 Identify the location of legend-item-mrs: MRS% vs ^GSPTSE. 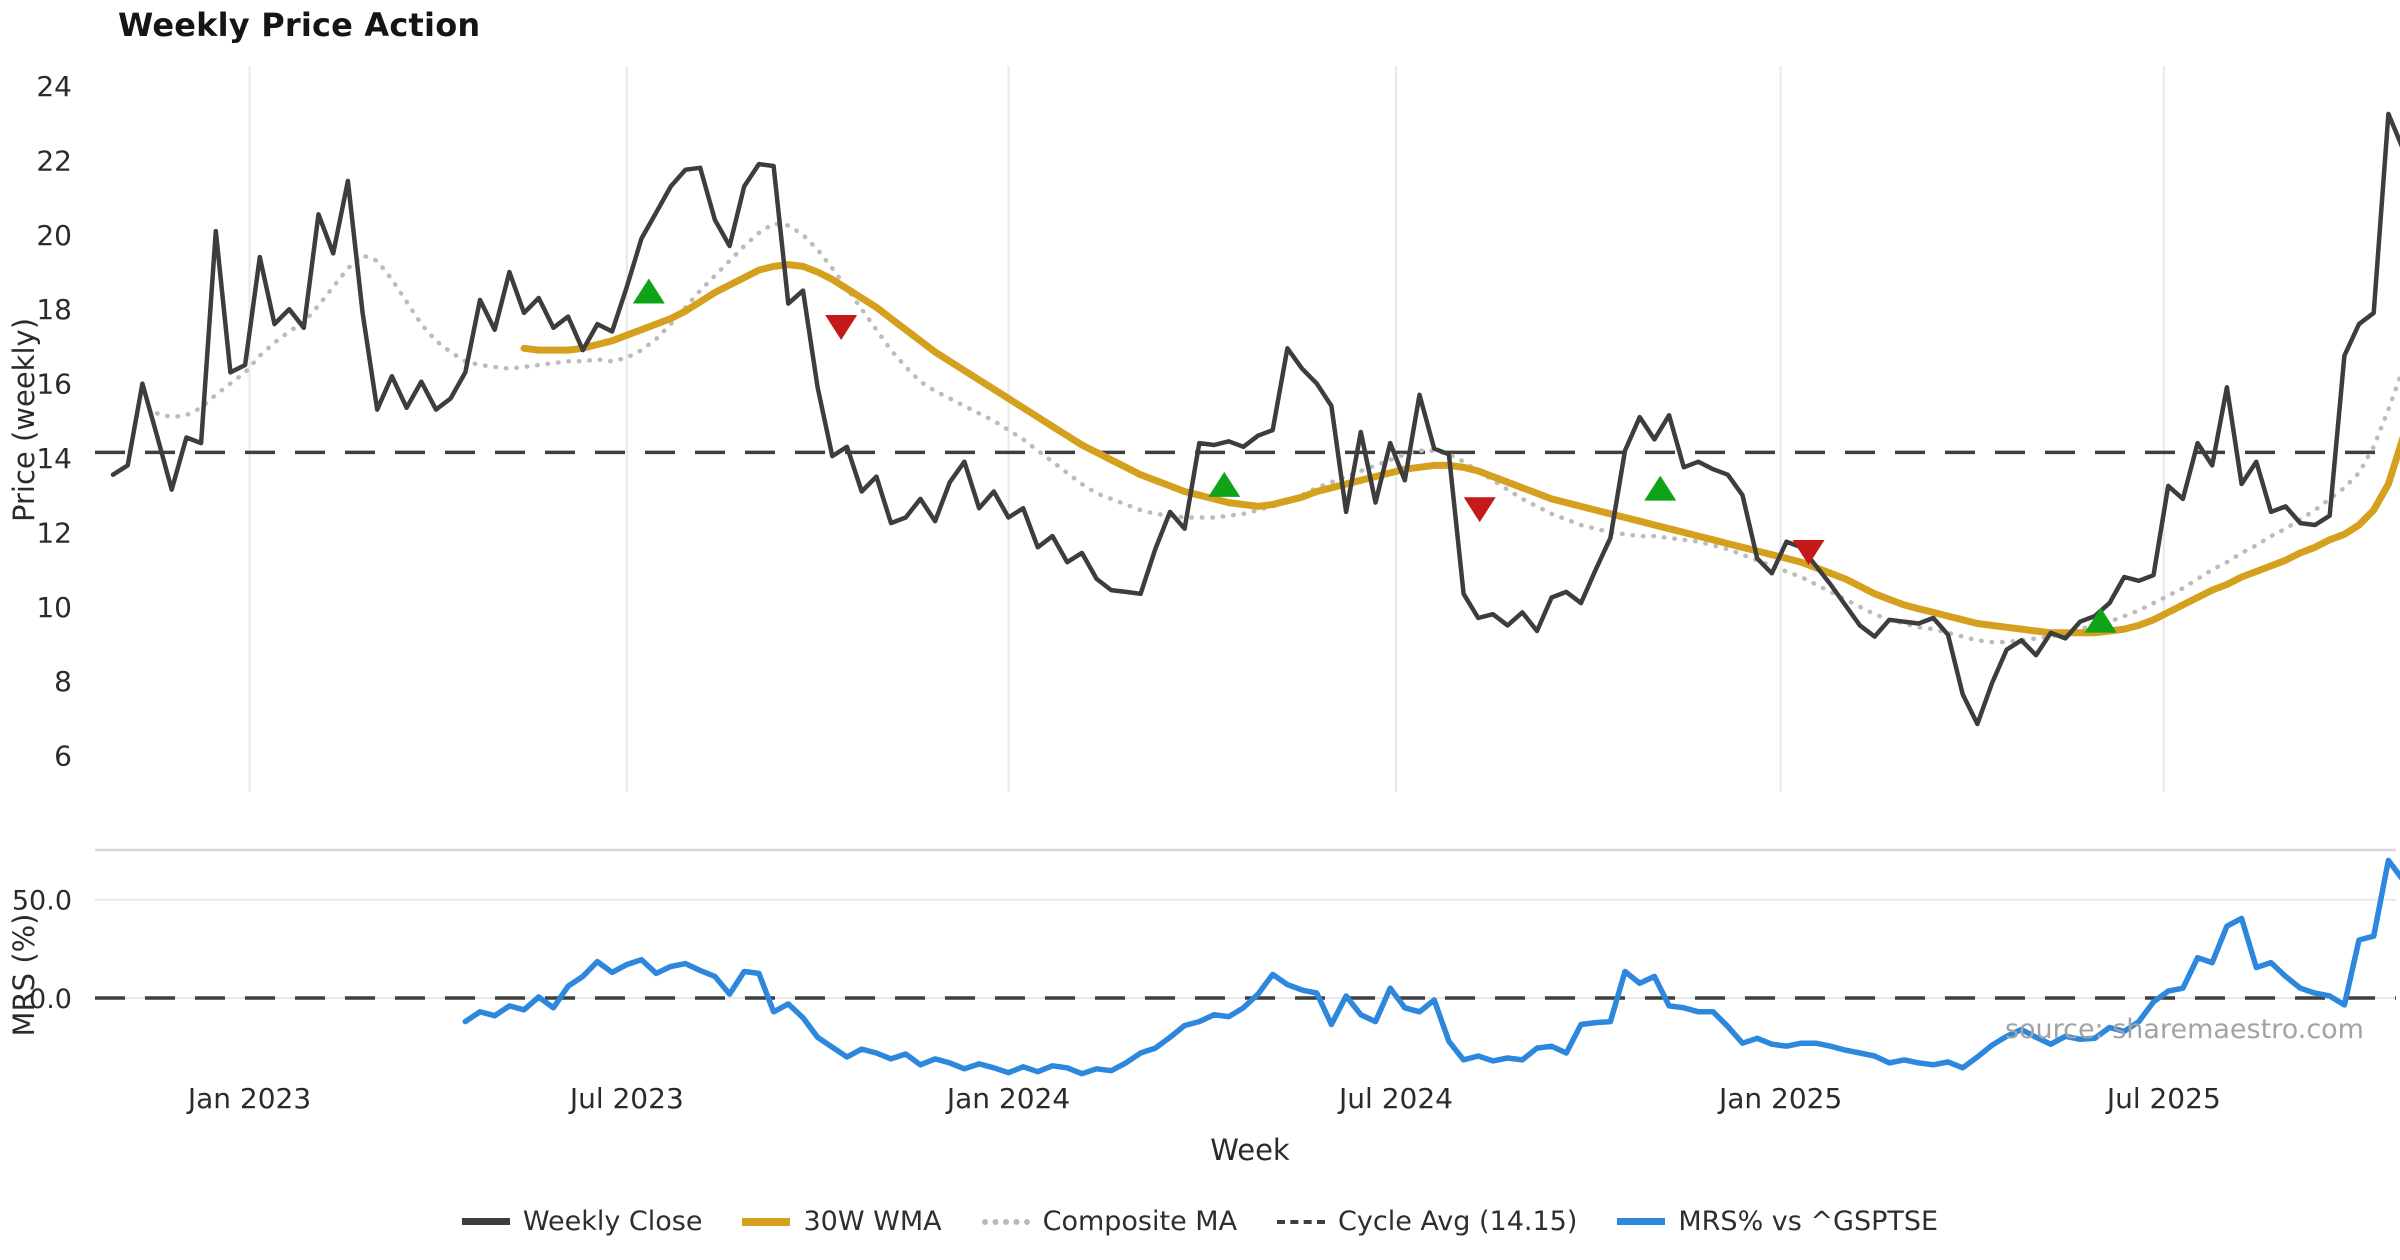
(1777, 1221).